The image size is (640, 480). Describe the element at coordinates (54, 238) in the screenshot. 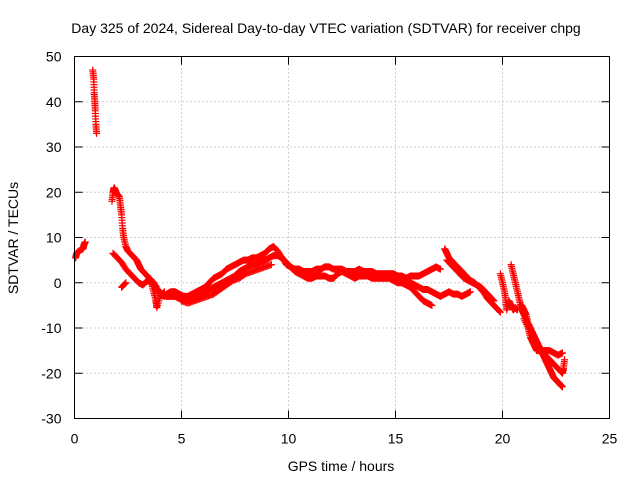

I see `y-tick-label: 10` at that location.